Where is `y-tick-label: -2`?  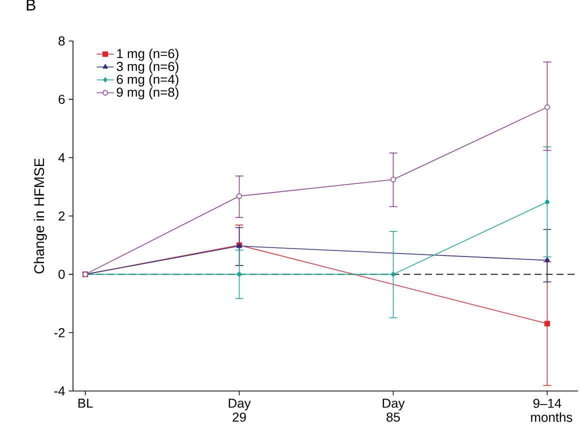
y-tick-label: -2 is located at coordinates (59, 333).